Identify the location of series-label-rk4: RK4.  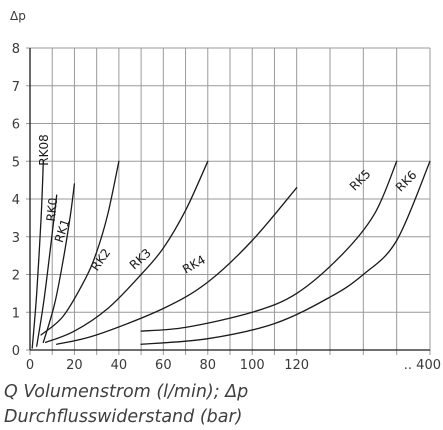
(194, 265).